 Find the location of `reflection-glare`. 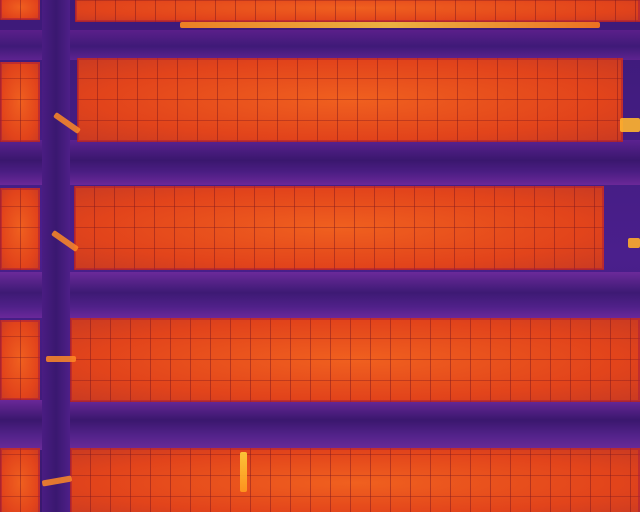

reflection-glare is located at coordinates (61, 359).